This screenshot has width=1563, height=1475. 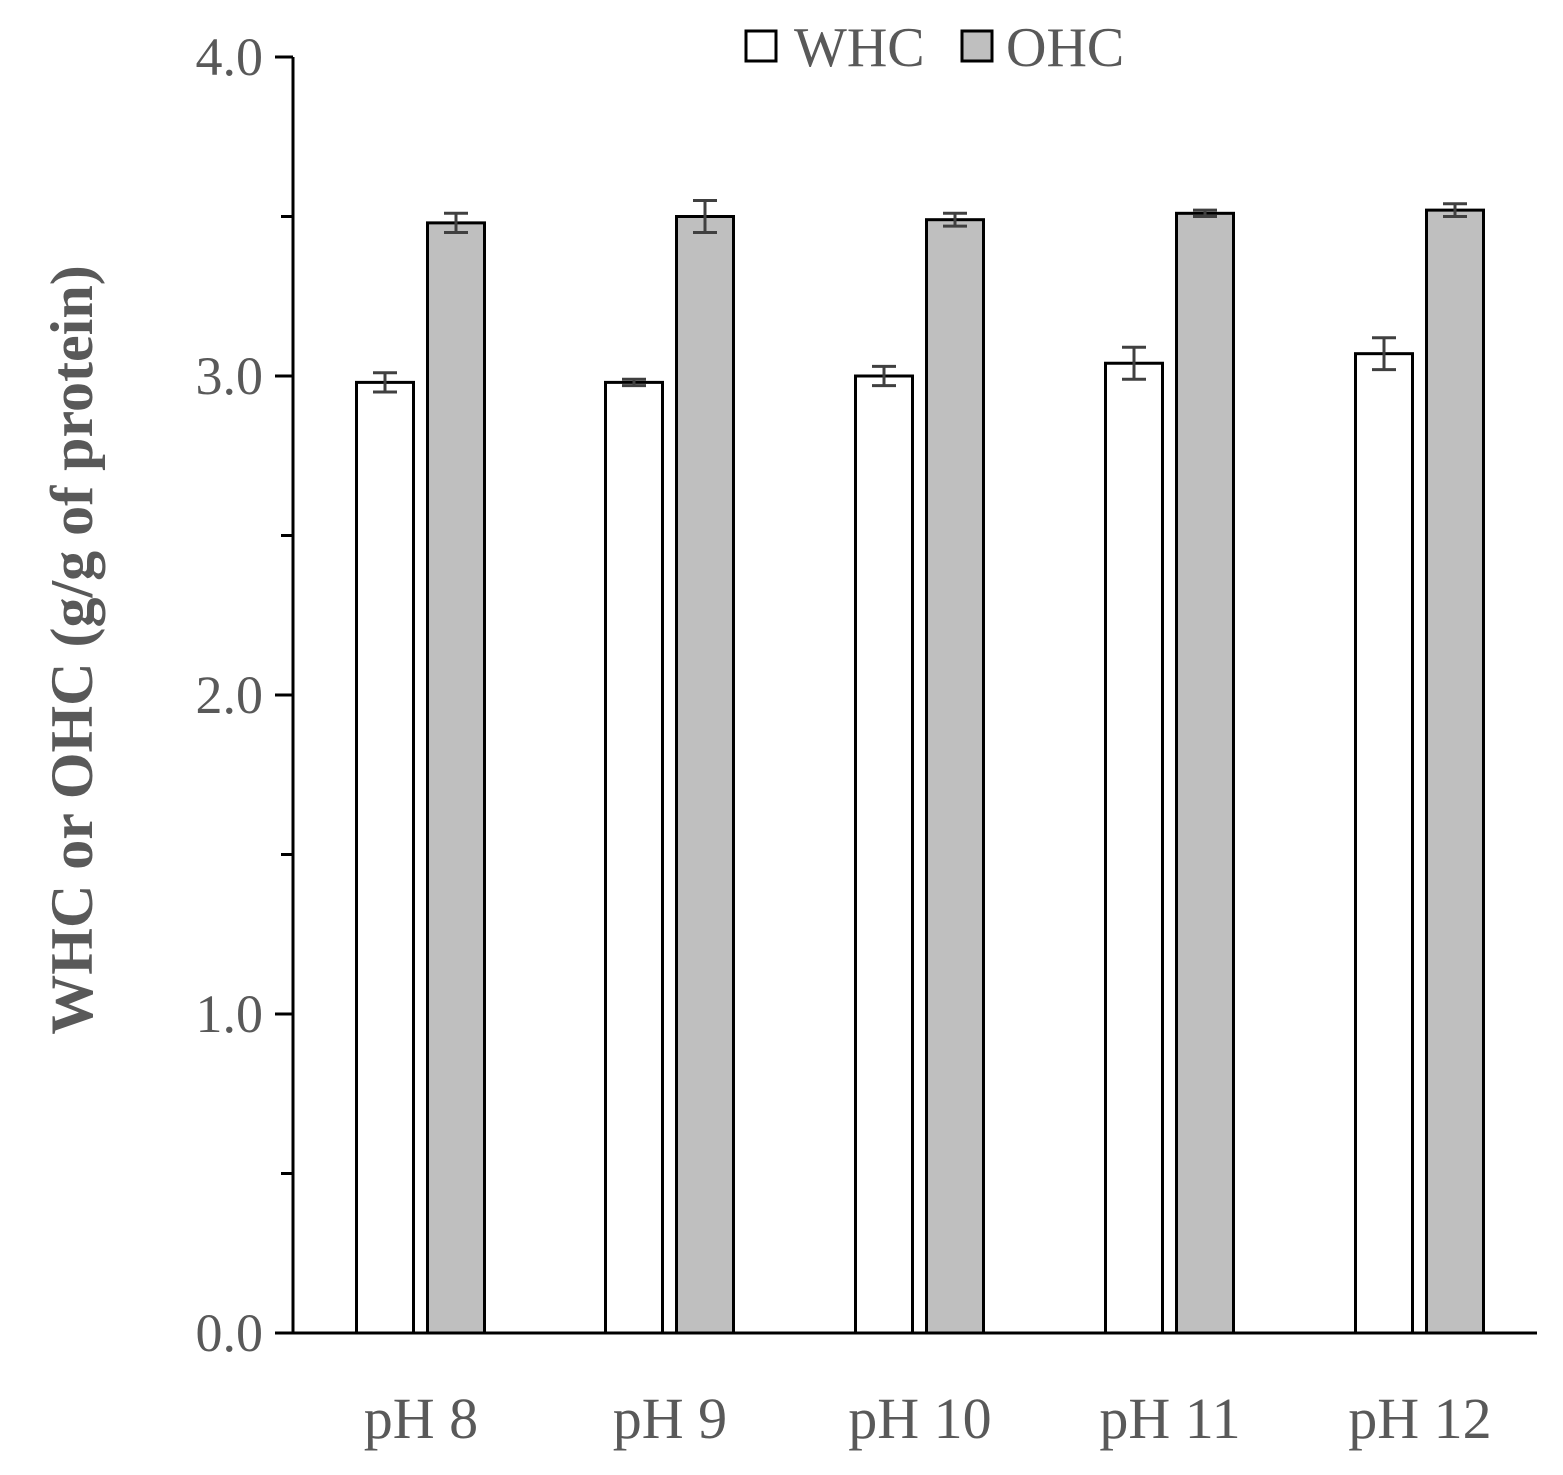 What do you see at coordinates (859, 48) in the screenshot?
I see `legend-label: WHC` at bounding box center [859, 48].